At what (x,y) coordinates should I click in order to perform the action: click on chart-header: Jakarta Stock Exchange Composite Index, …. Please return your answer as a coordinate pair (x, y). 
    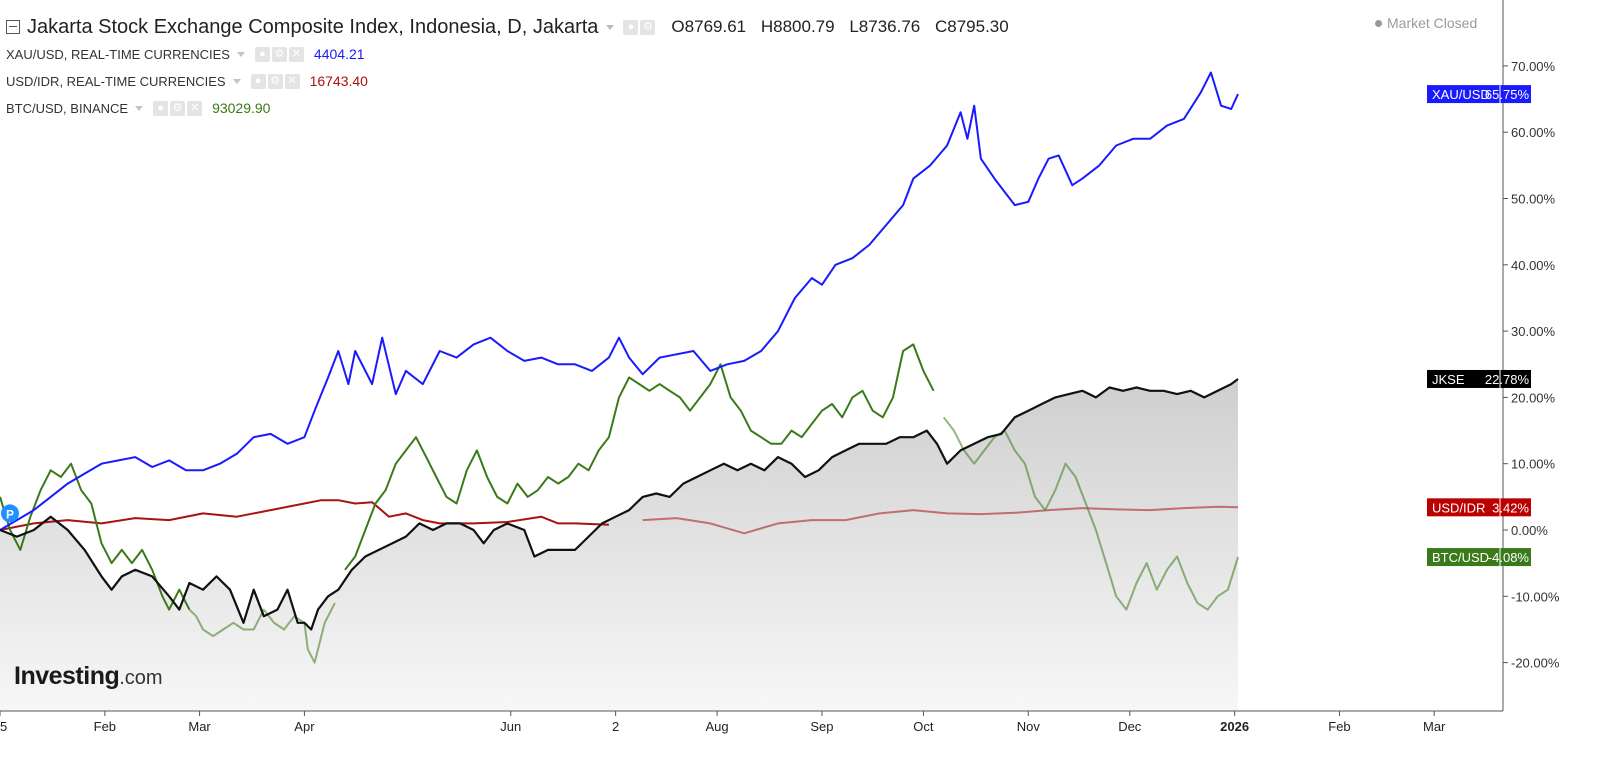
    Looking at the image, I should click on (507, 27).